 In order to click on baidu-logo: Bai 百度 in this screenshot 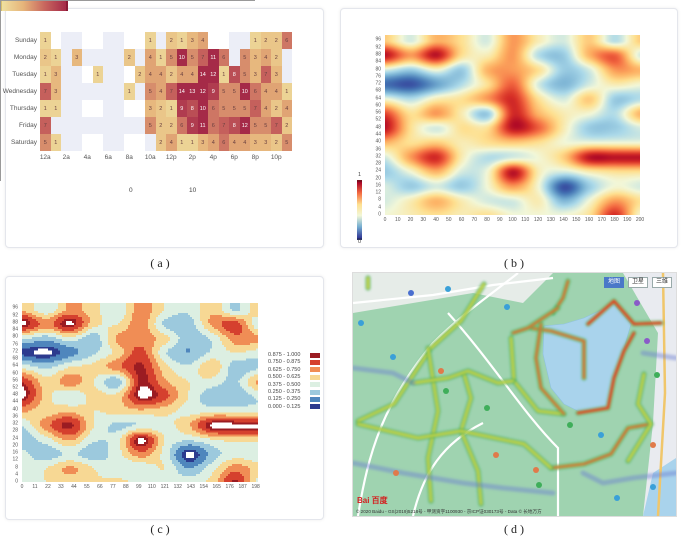, I will do `click(372, 500)`.